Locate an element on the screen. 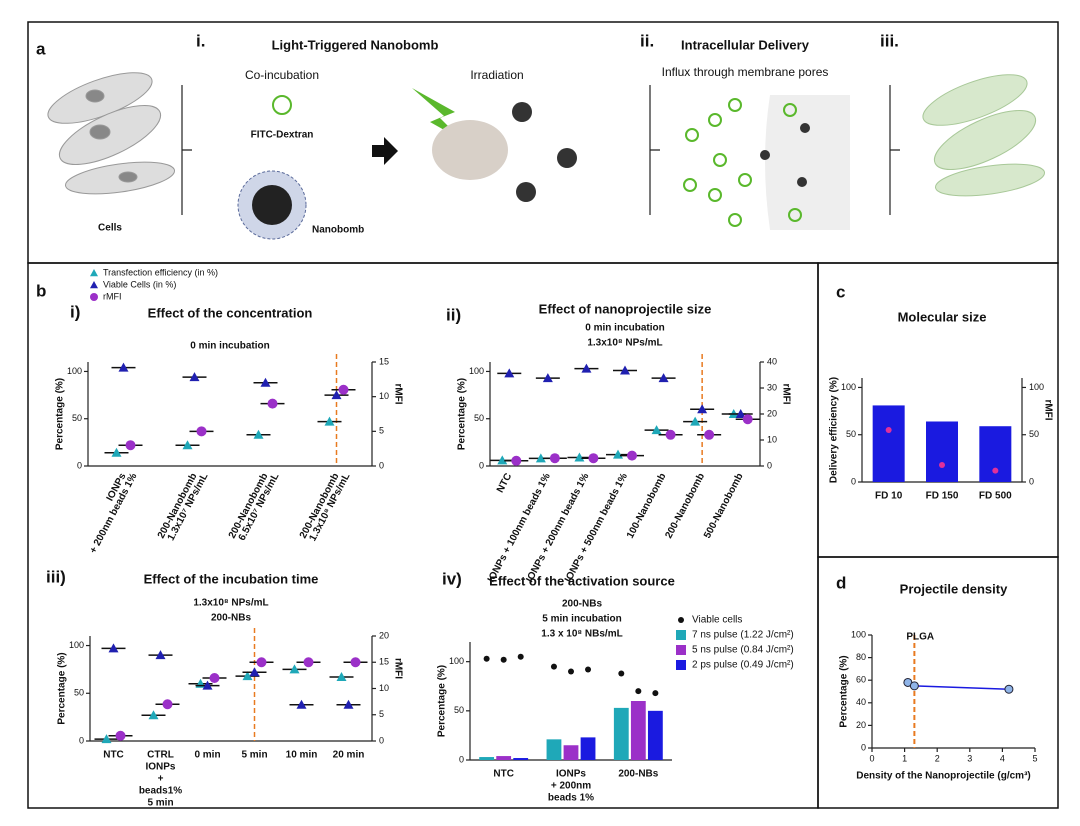 Image resolution: width=1080 pixels, height=826 pixels. panel-letter: c is located at coordinates (840, 291).